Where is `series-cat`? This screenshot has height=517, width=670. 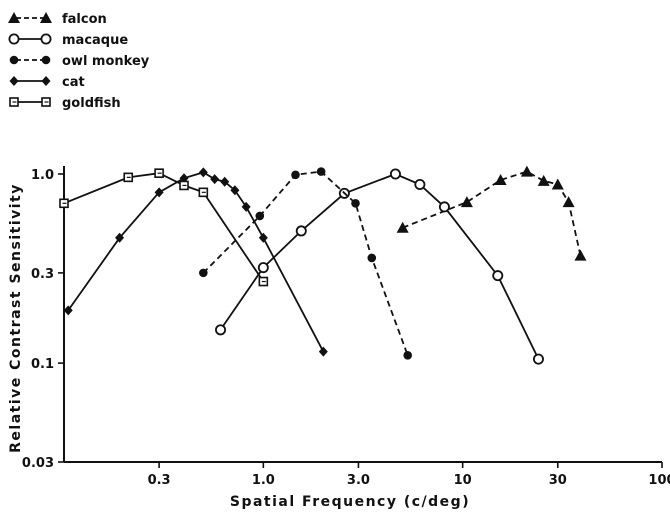 series-cat is located at coordinates (195, 262).